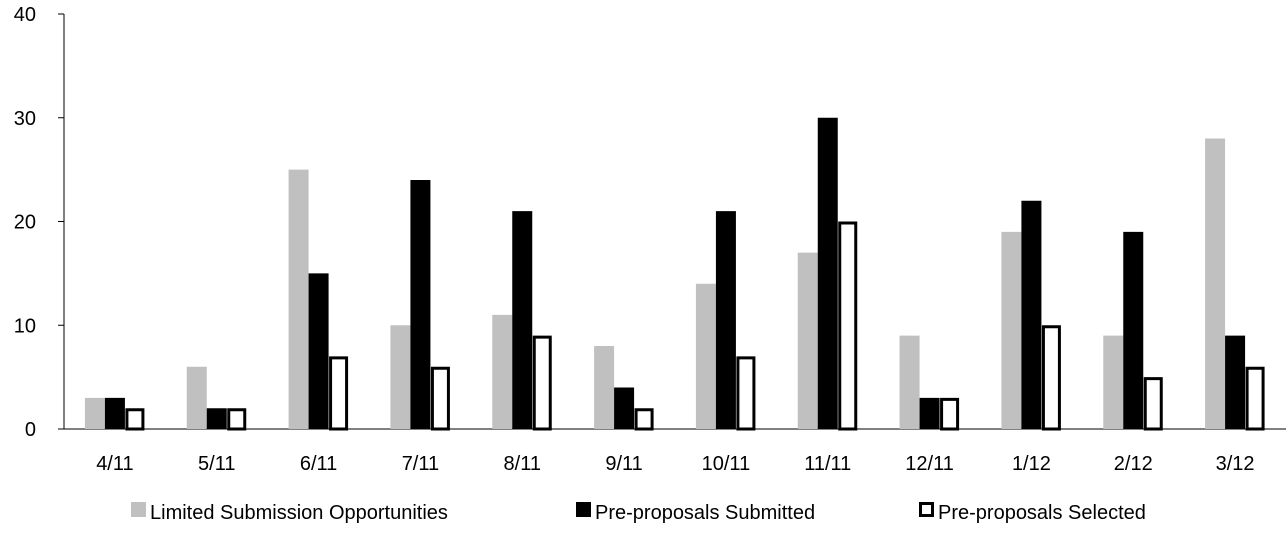 This screenshot has width=1286, height=544. What do you see at coordinates (1235, 464) in the screenshot?
I see `x-tick-label: 3/12` at bounding box center [1235, 464].